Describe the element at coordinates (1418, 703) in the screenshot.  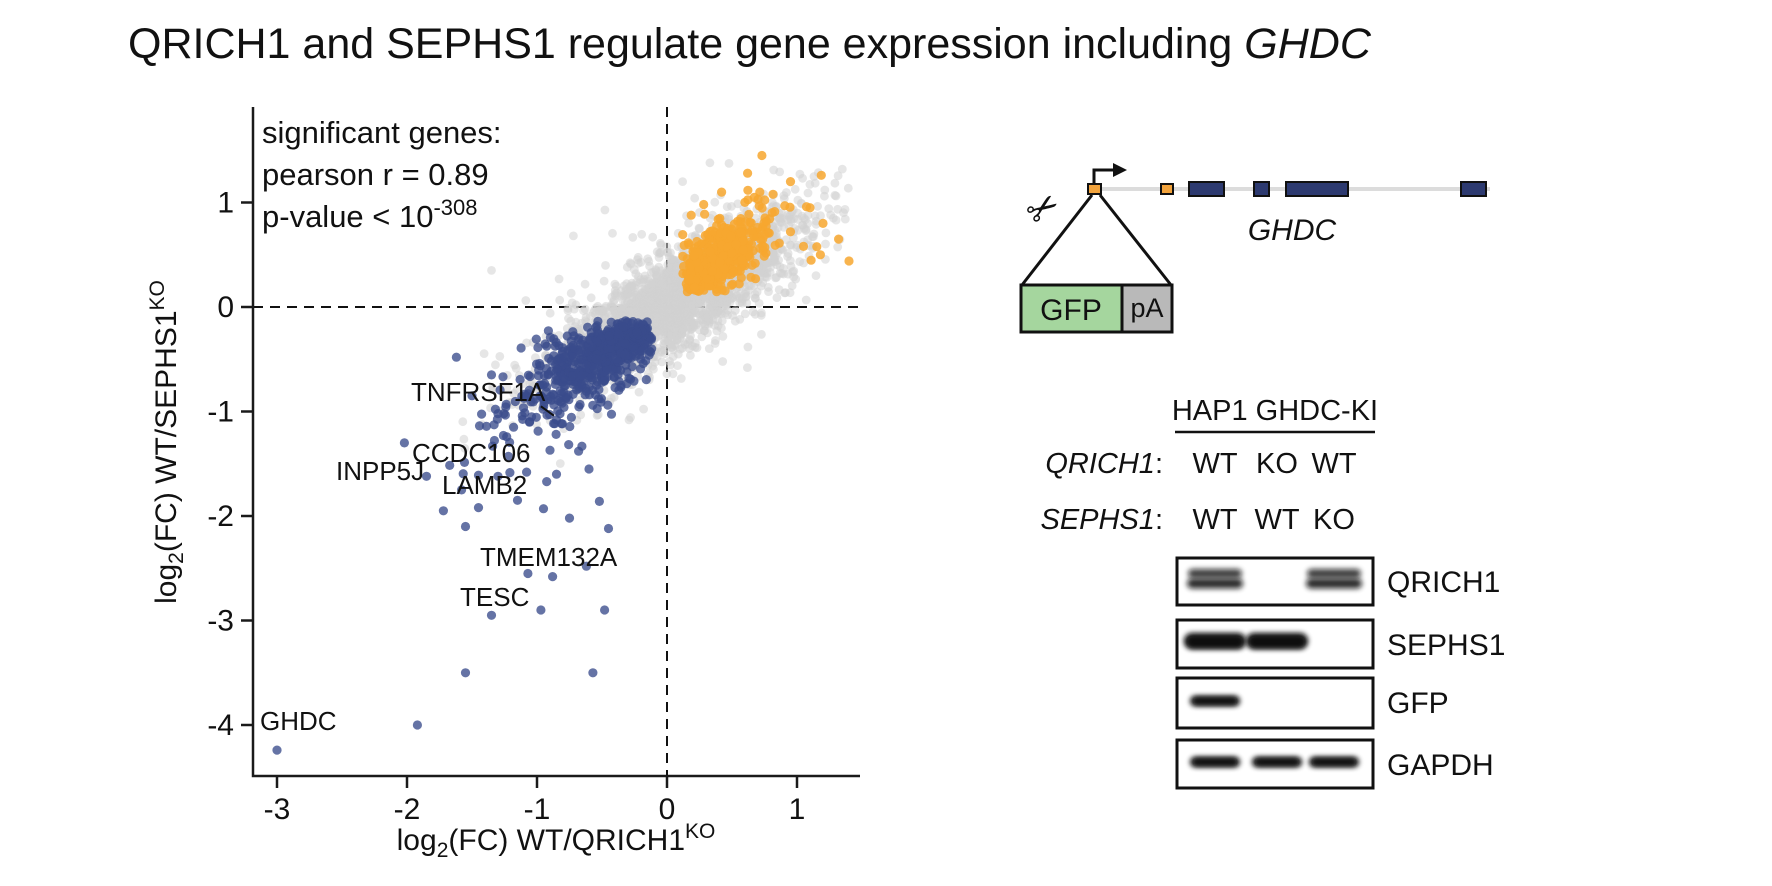
I see `blot-protein-label: GFP` at that location.